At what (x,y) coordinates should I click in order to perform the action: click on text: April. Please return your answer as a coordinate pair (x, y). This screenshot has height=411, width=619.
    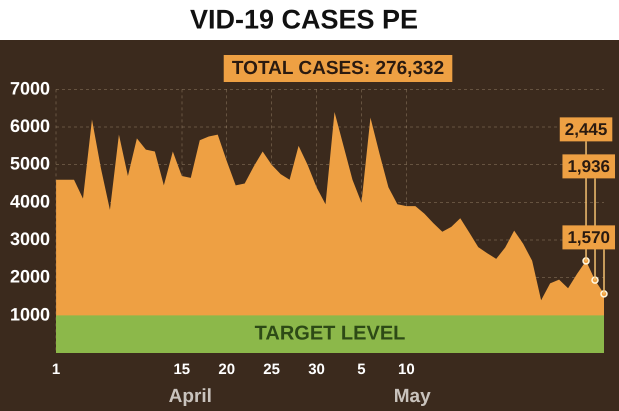
    Looking at the image, I should click on (190, 397).